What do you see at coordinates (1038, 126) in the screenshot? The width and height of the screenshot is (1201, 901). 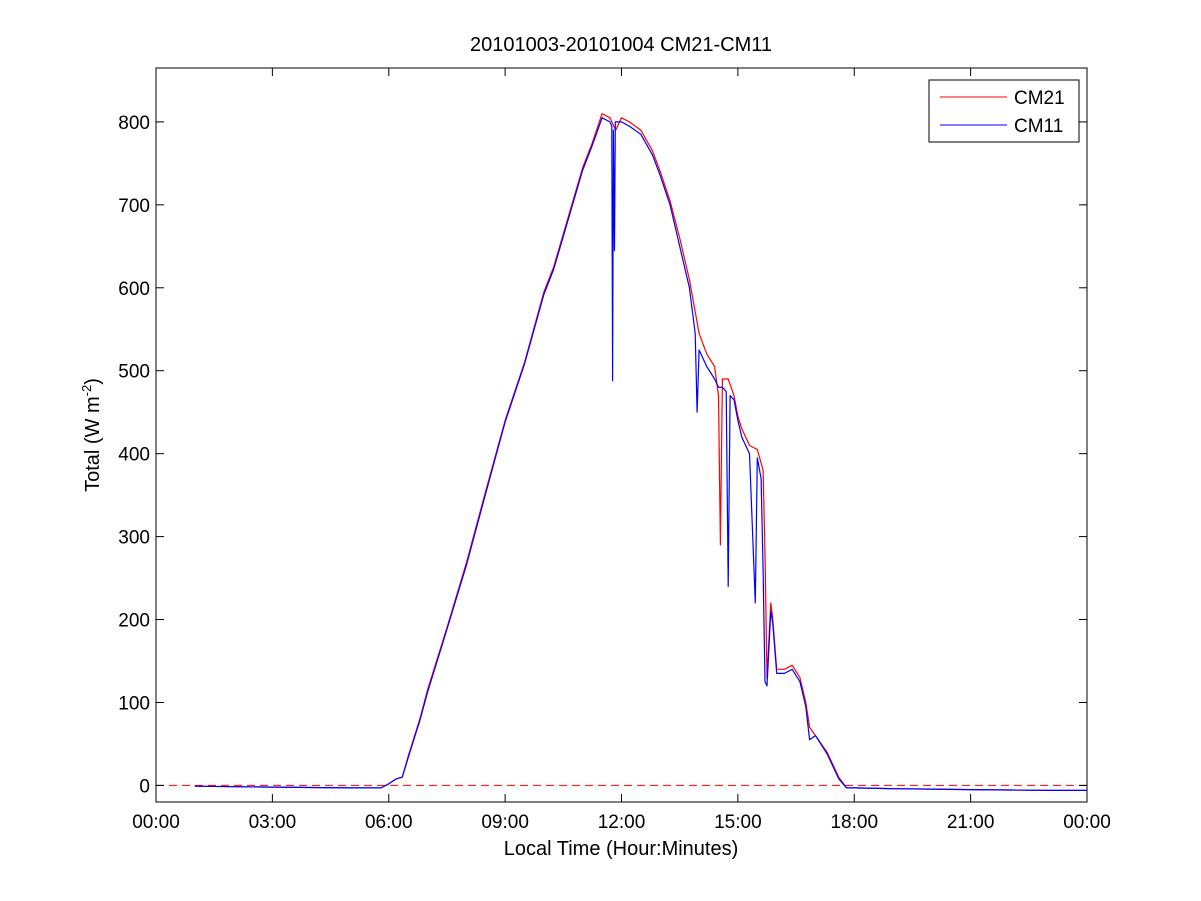 I see `legend-label-cm11: CM11` at bounding box center [1038, 126].